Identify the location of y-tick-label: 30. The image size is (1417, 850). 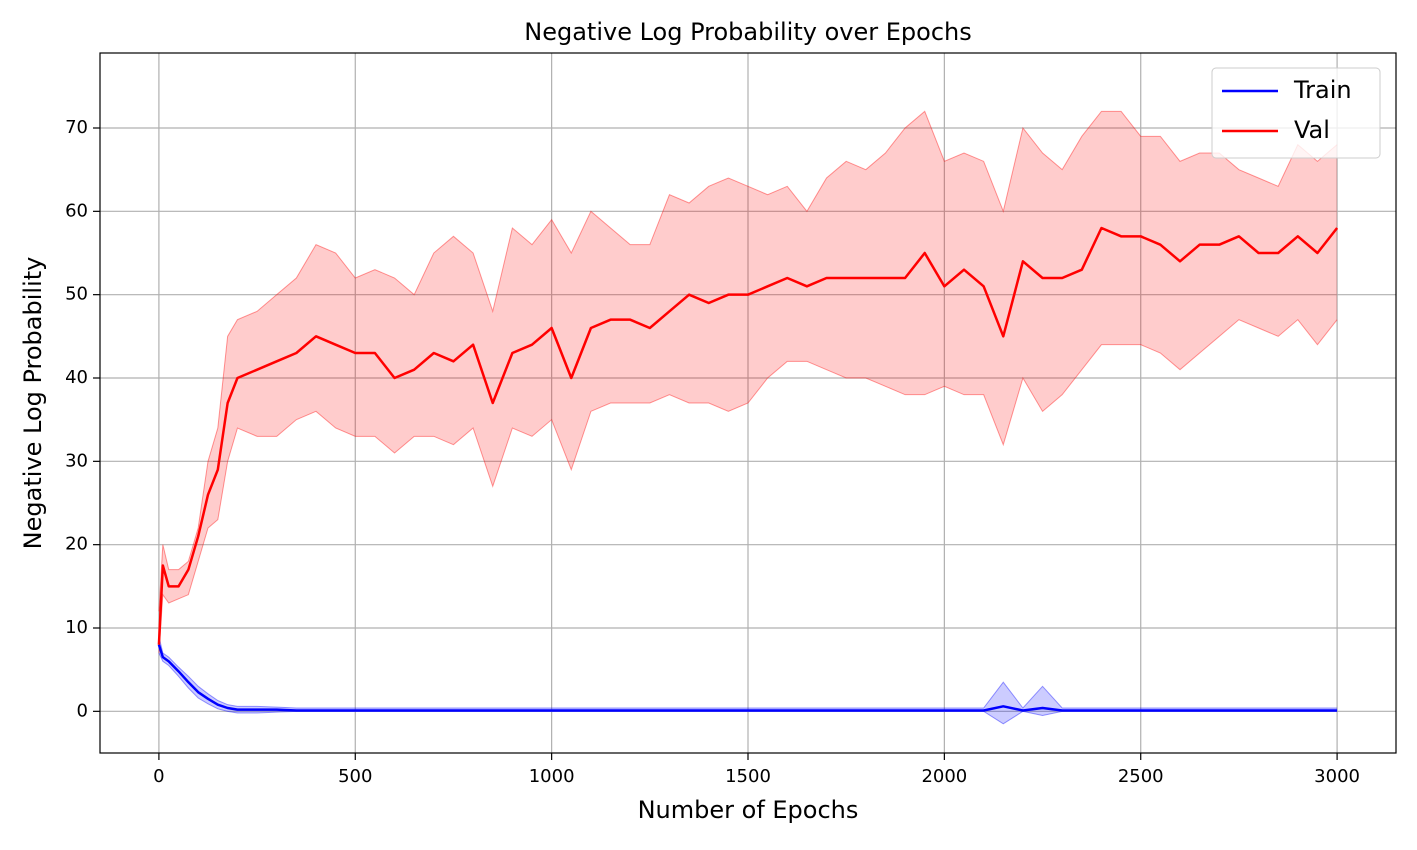
(76, 460).